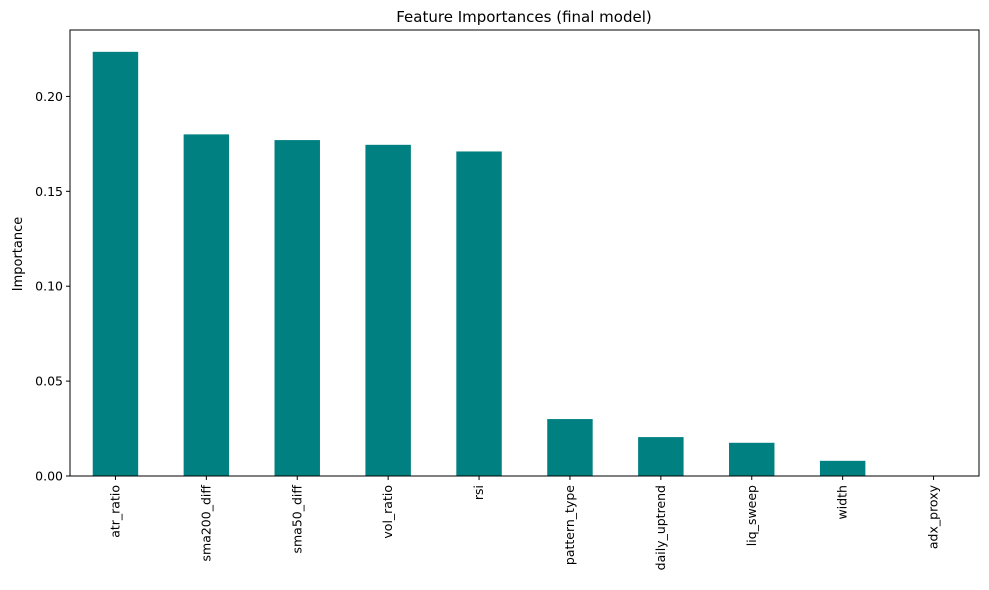 The height and width of the screenshot is (590, 989). What do you see at coordinates (115, 263) in the screenshot?
I see `bar-atr-ratio` at bounding box center [115, 263].